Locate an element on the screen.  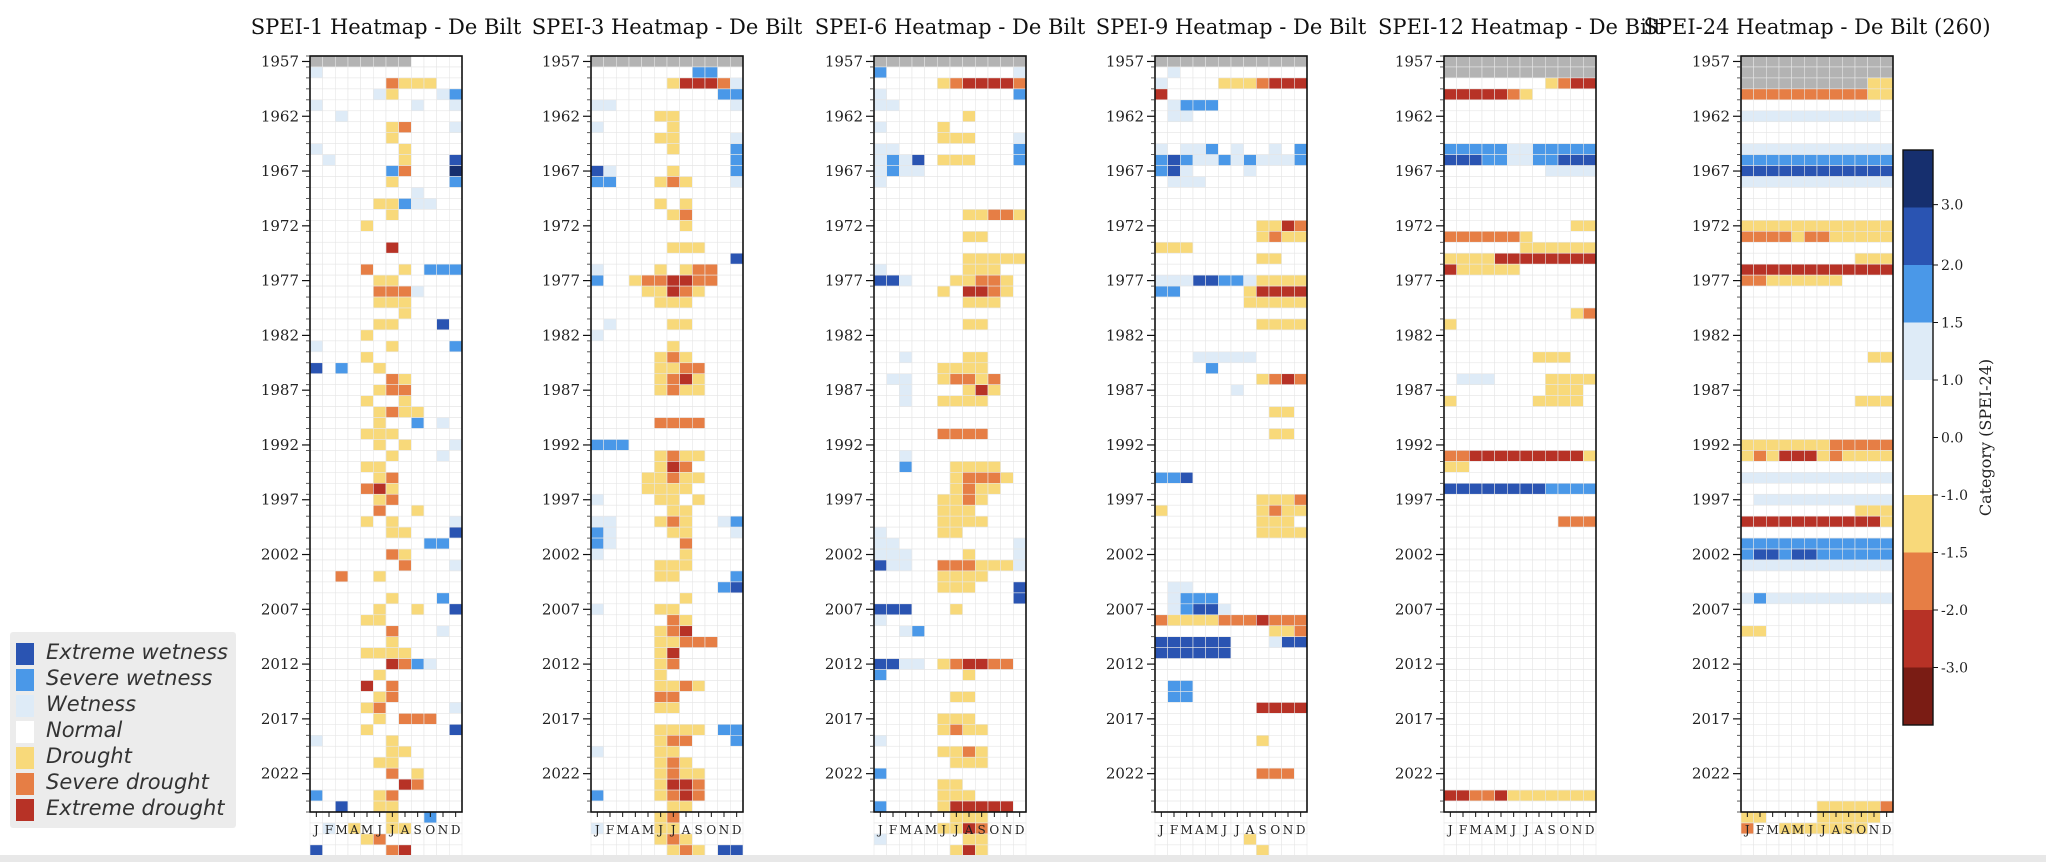
x-tick-label: M is located at coordinates (623, 830).